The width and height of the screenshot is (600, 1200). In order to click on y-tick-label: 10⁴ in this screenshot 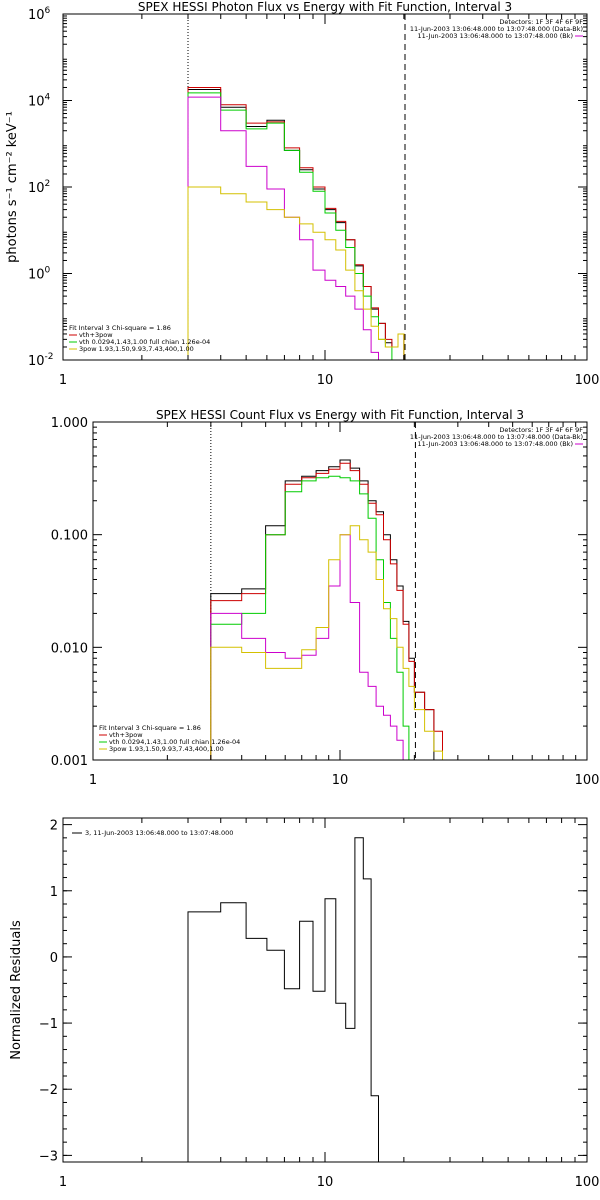, I will do `click(39, 101)`.